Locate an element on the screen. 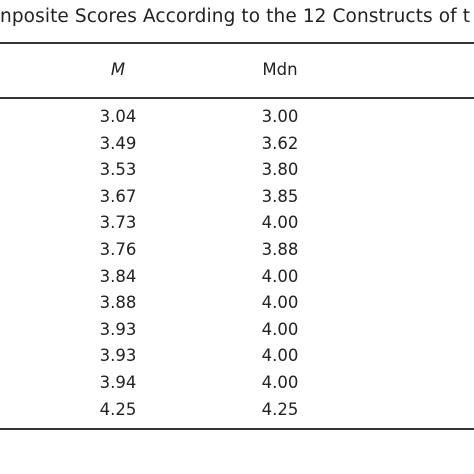  column-header: Mdn is located at coordinates (280, 69).